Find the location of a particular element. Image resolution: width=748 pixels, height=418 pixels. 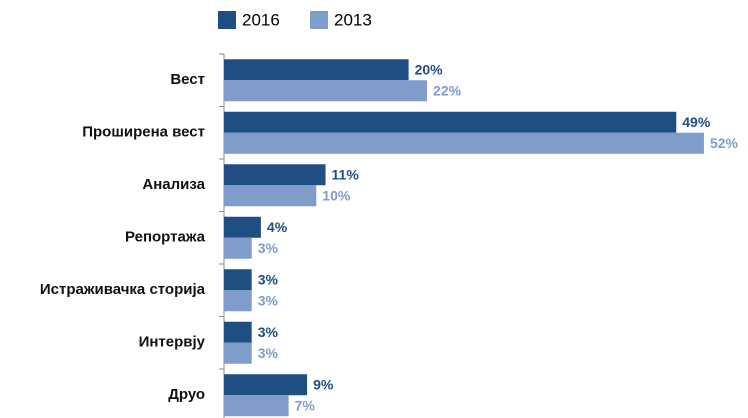

value-label: 10% is located at coordinates (336, 195).